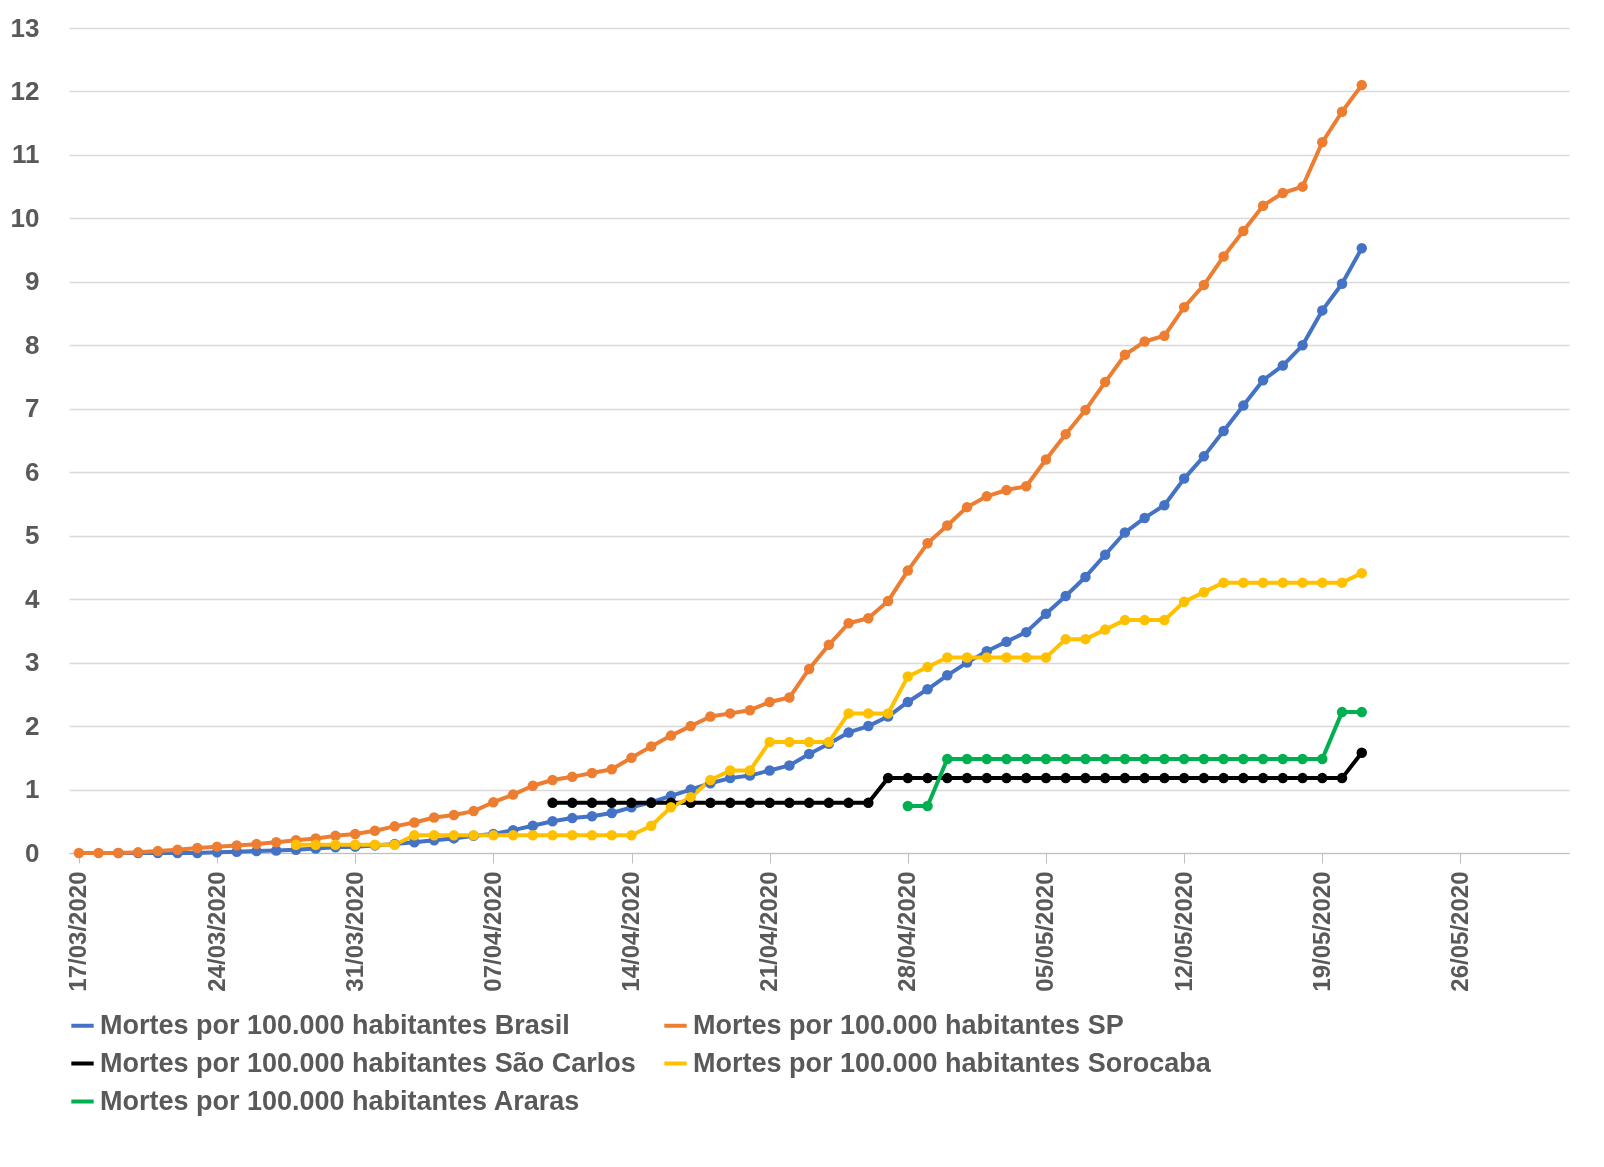 This screenshot has width=1604, height=1167. Describe the element at coordinates (1183, 931) in the screenshot. I see `x-tick-label: 12/05/2020` at that location.